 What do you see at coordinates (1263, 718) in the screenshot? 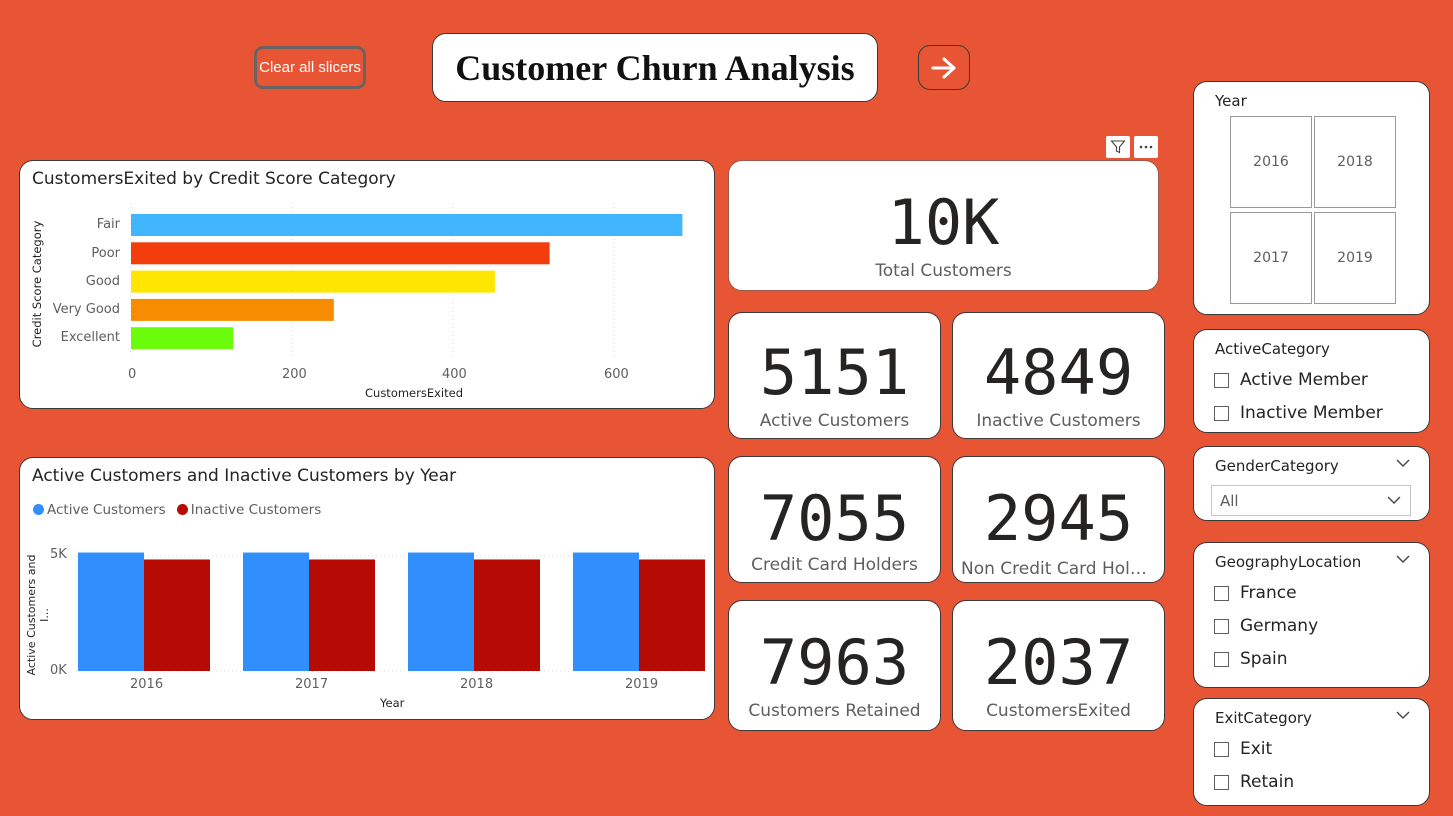
I see `slicer-title: ExitCategory` at bounding box center [1263, 718].